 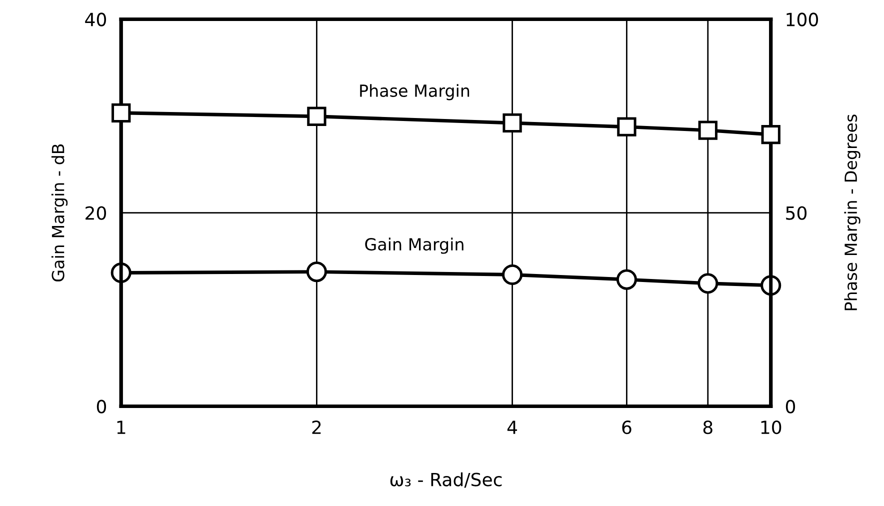 What do you see at coordinates (707, 427) in the screenshot?
I see `x-tick-label: 8` at bounding box center [707, 427].